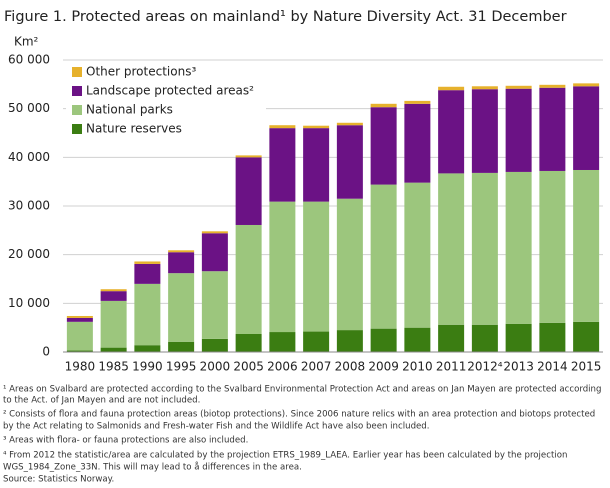  I want to click on x-tick-label: 2015, so click(586, 367).